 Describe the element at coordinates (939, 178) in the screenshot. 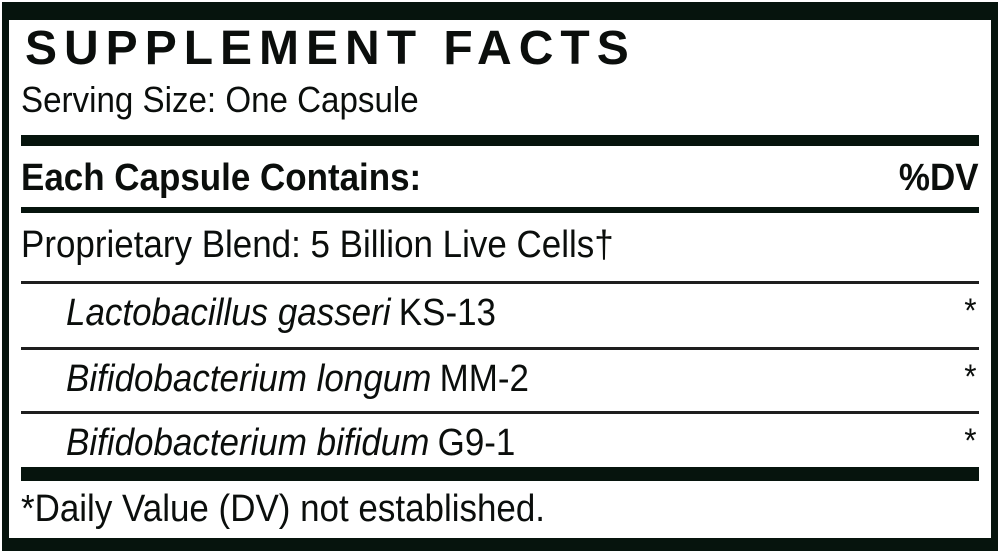

I see `dv-column-header: %DV` at that location.